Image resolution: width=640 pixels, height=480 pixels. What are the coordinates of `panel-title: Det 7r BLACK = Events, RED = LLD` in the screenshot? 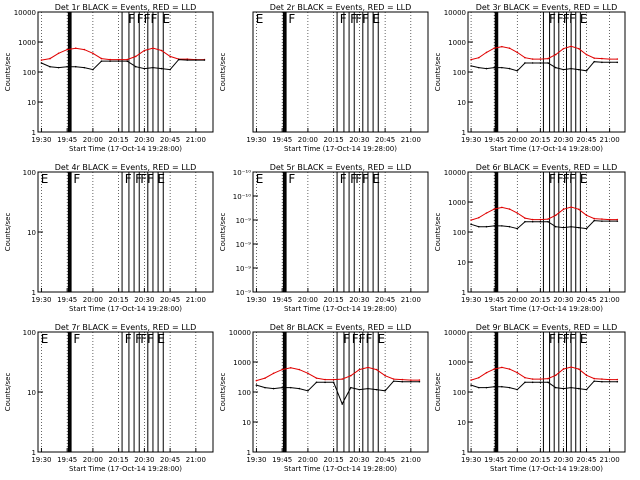 It's located at (126, 327).